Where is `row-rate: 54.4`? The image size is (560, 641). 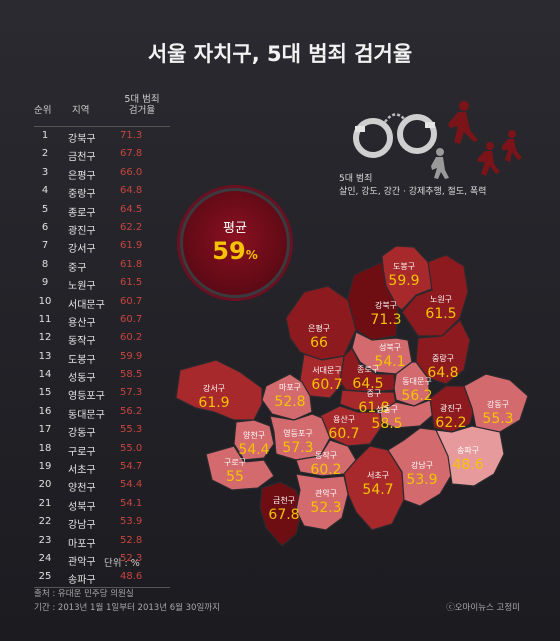
row-rate: 54.4 is located at coordinates (131, 485).